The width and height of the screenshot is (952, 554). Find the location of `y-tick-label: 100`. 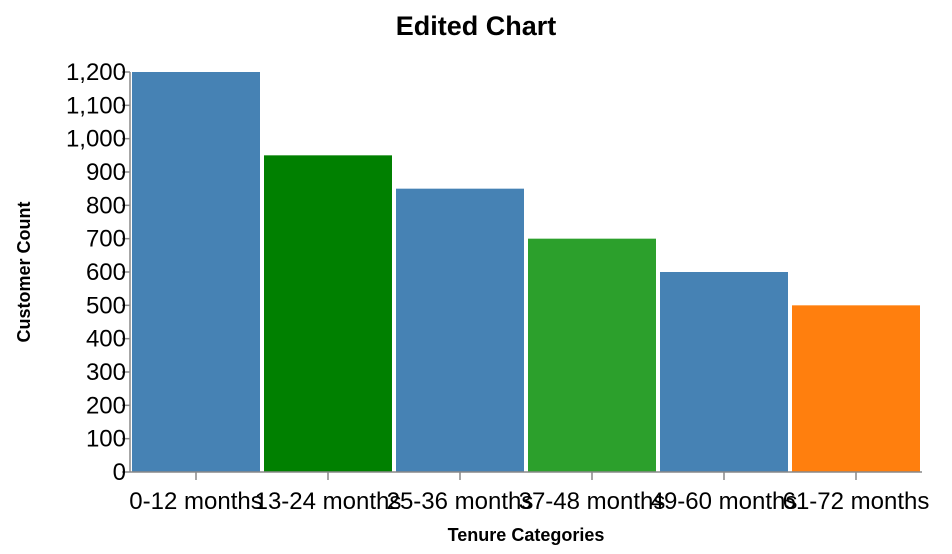

y-tick-label: 100 is located at coordinates (106, 439).